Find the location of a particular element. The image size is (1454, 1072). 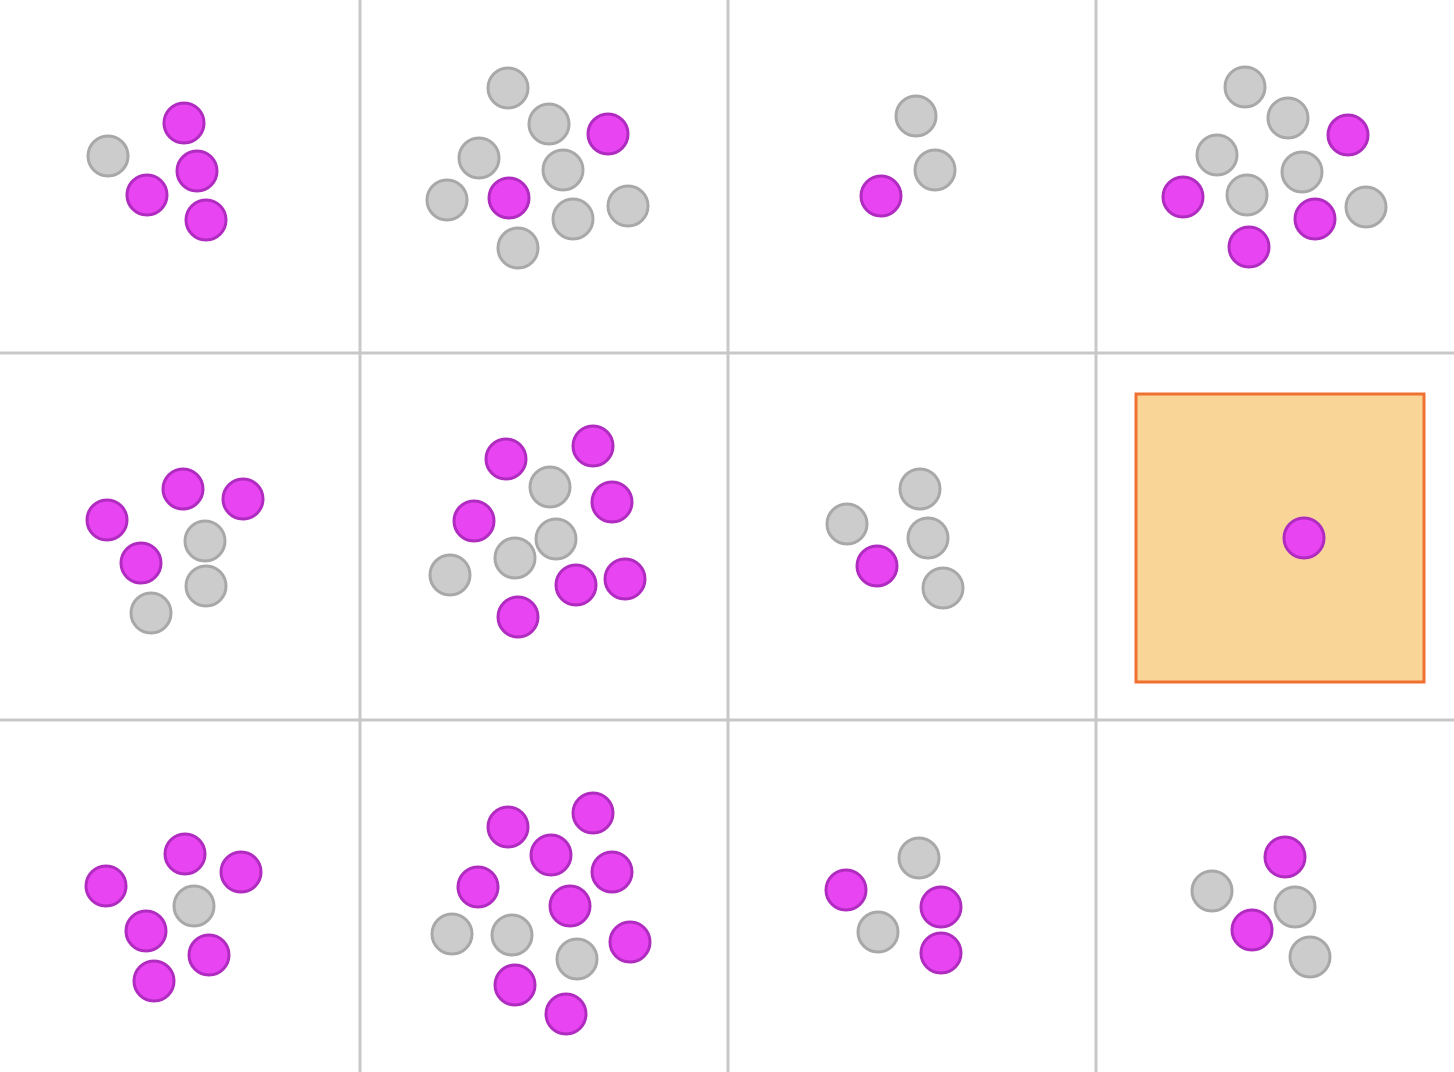

grid-cell-r2-c3 is located at coordinates (1275, 896).